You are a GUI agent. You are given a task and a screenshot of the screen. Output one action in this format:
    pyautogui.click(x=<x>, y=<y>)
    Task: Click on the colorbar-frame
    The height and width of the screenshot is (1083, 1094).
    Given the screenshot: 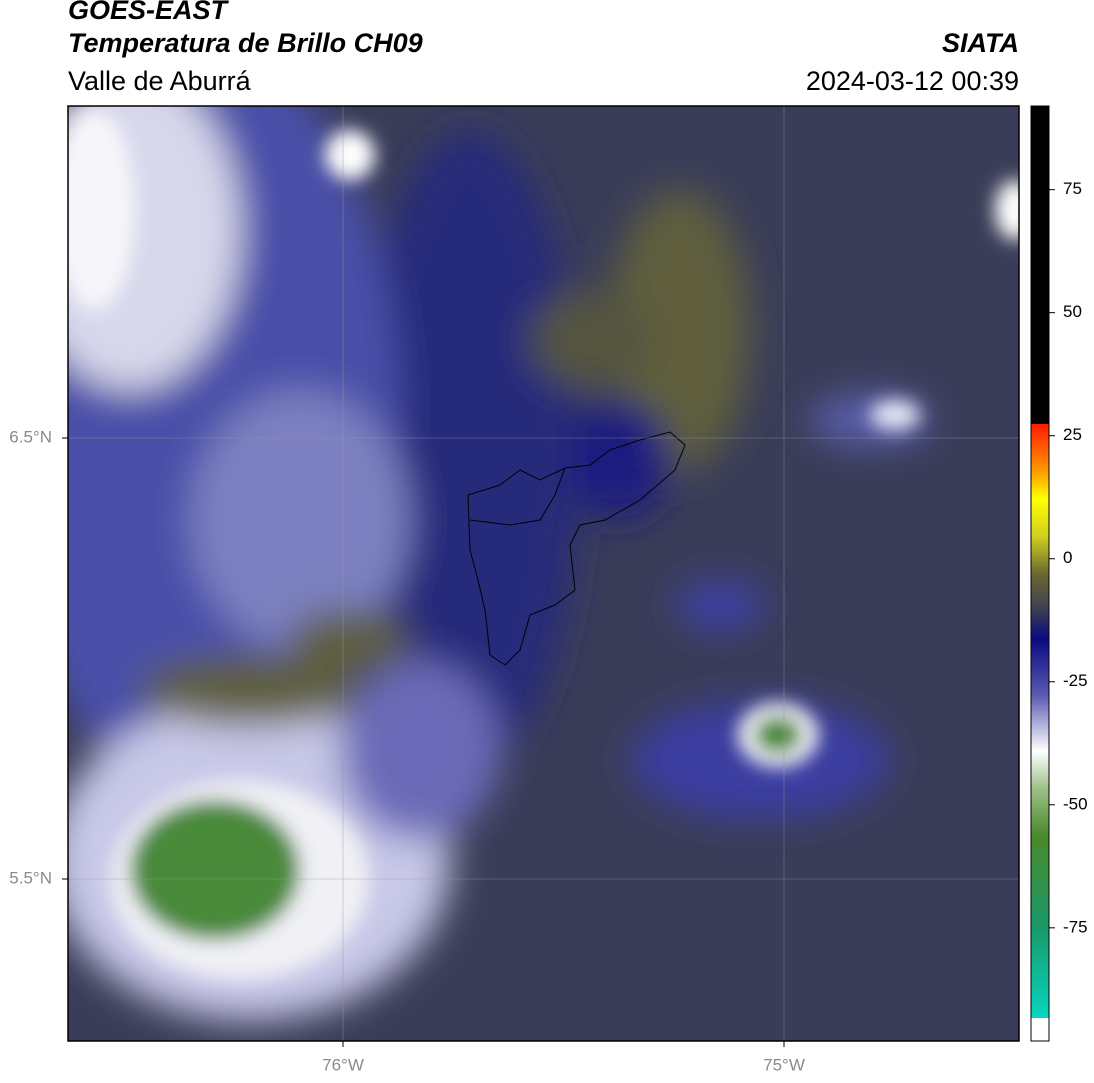 What is the action you would take?
    pyautogui.click(x=1040, y=573)
    